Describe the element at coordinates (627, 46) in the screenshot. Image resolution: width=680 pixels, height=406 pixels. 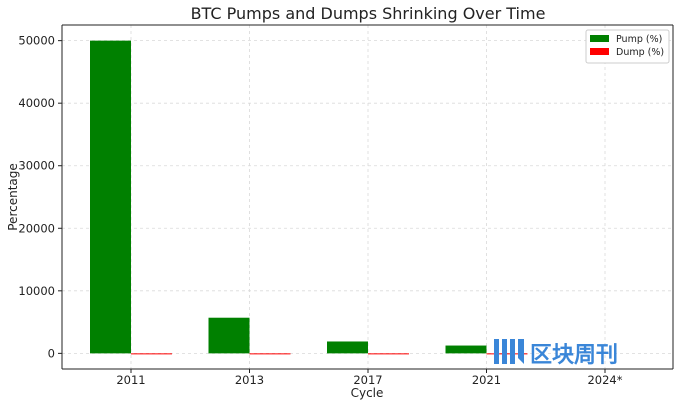
I see `legend: Pump (%) Dump (%)` at that location.